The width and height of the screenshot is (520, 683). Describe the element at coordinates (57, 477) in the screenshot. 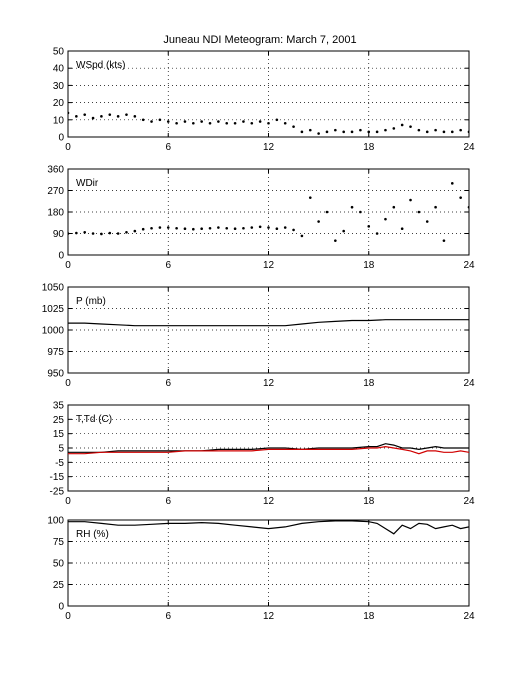

I see `y-tick-label: -15` at that location.